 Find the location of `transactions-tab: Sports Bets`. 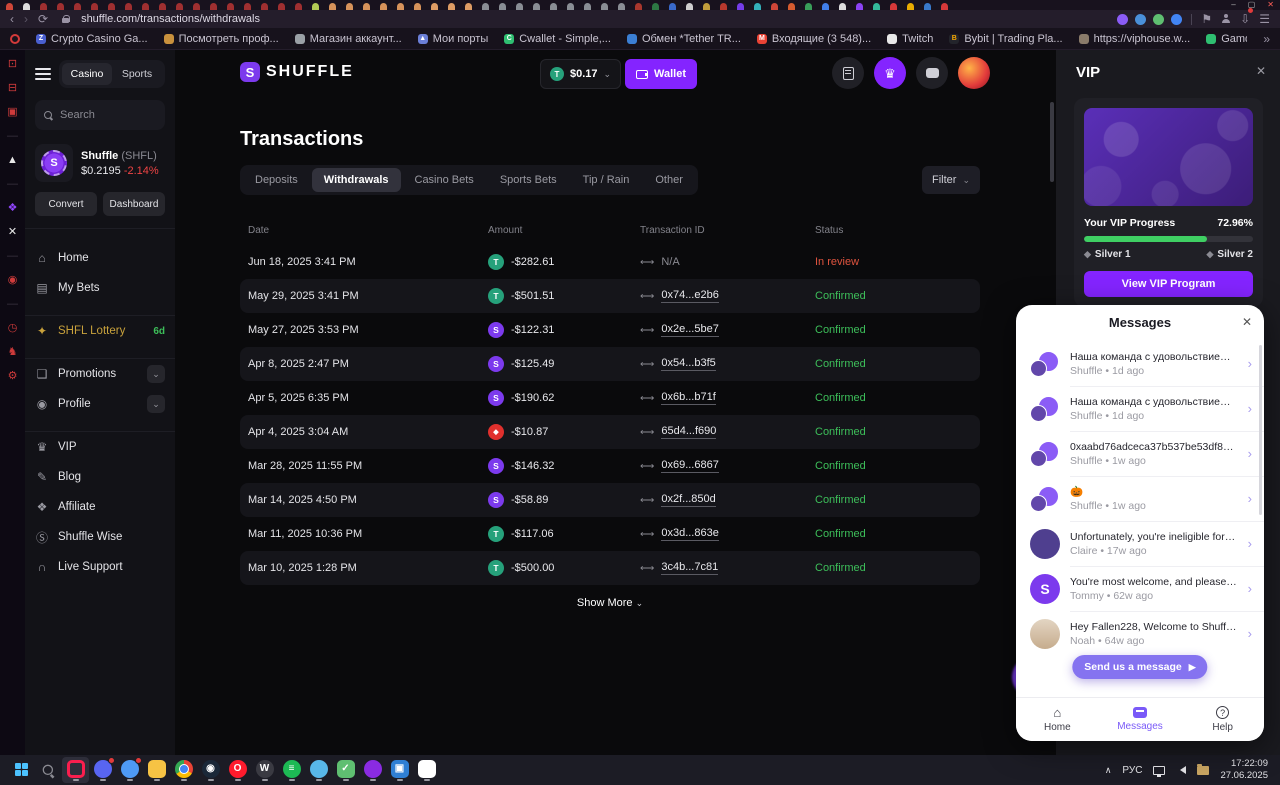

transactions-tab: Sports Bets is located at coordinates (528, 180).